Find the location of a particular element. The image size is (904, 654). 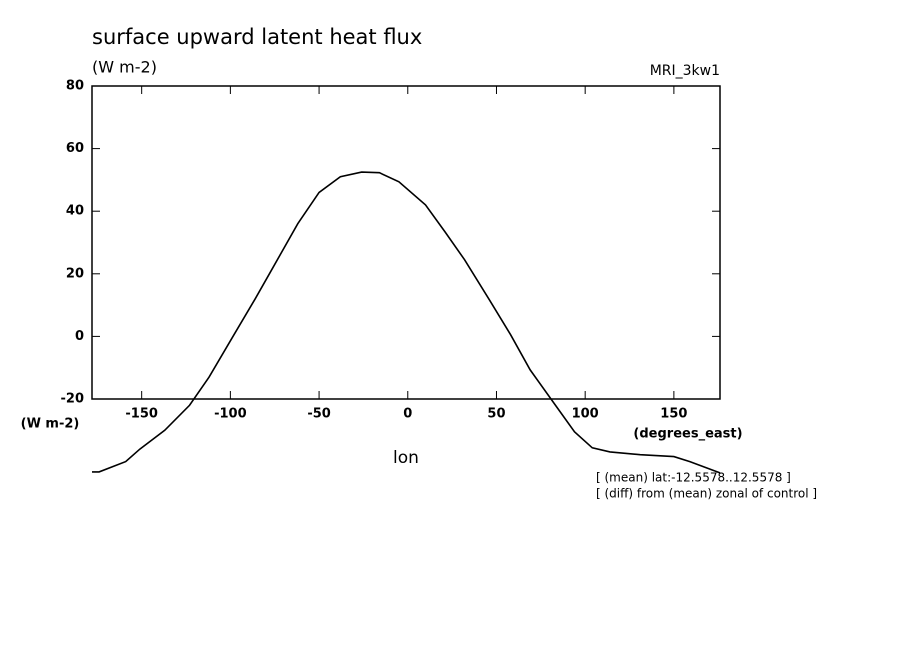

x-tick-label: 150 is located at coordinates (673, 414).